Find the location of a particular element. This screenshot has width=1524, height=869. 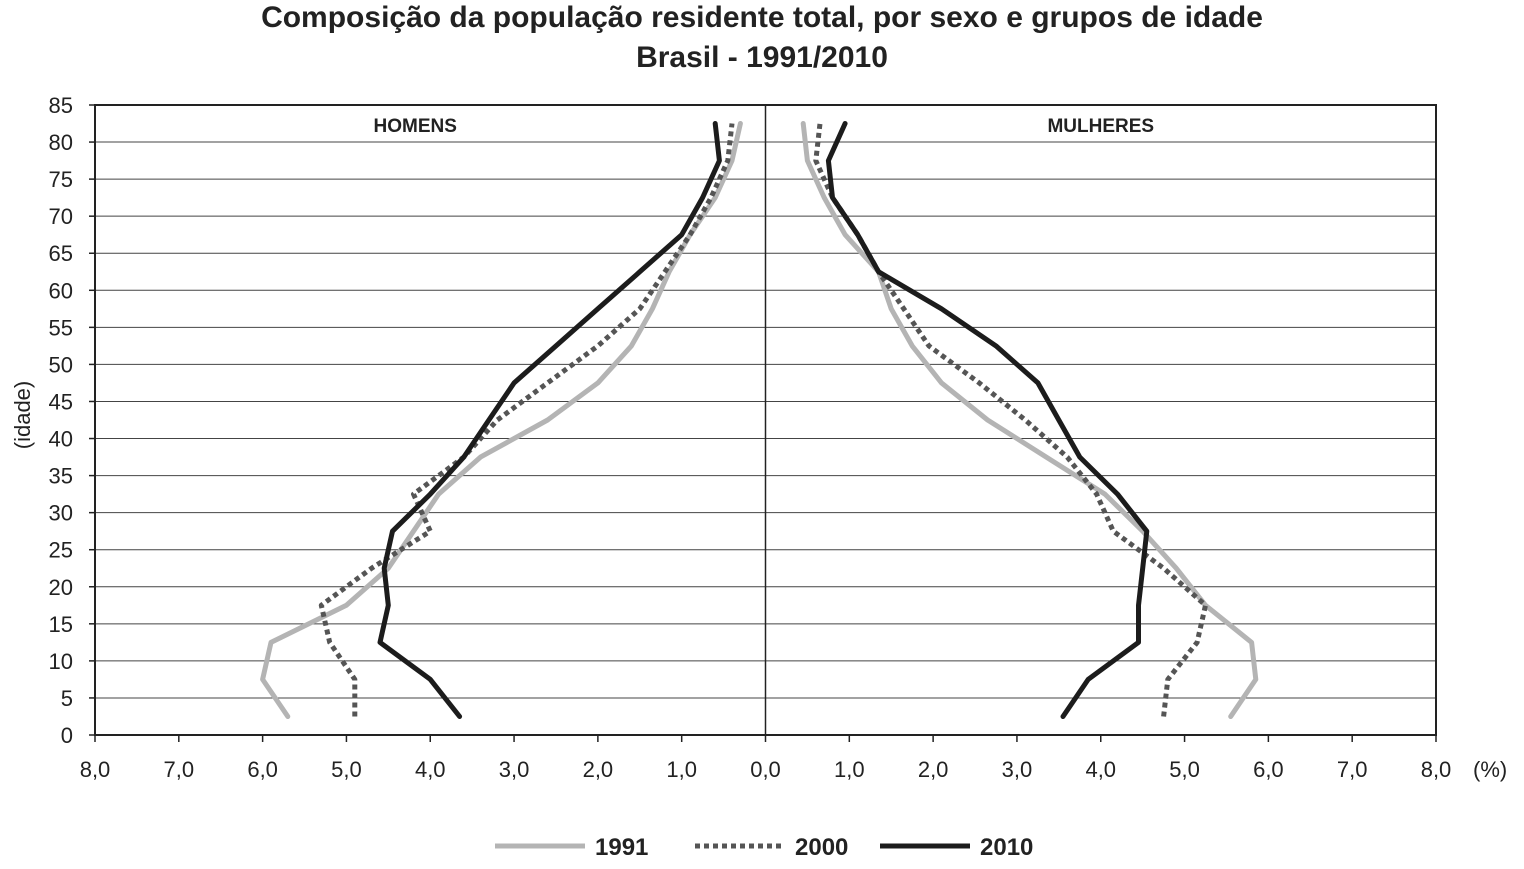

y-tick-label-25: 25 is located at coordinates (61, 550).